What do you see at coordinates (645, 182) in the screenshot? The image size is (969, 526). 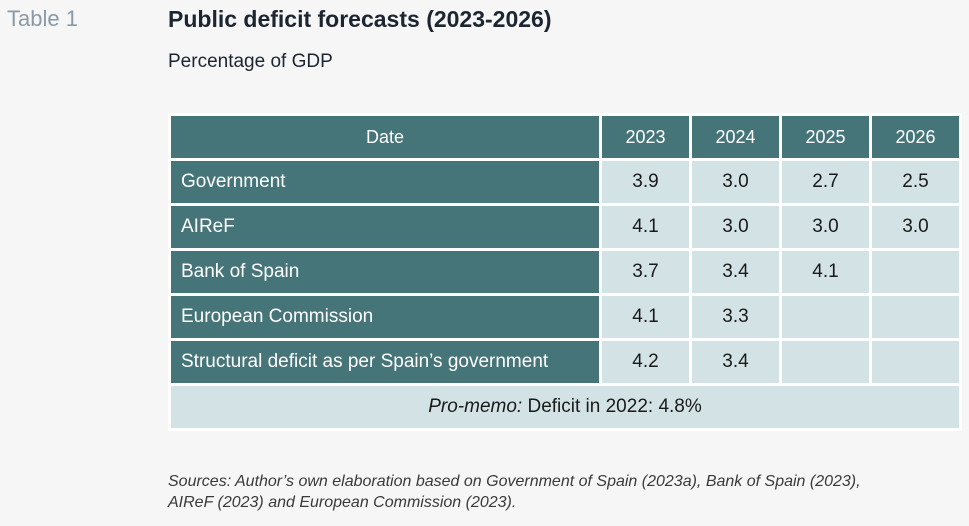 I see `cell-value: 3.9` at bounding box center [645, 182].